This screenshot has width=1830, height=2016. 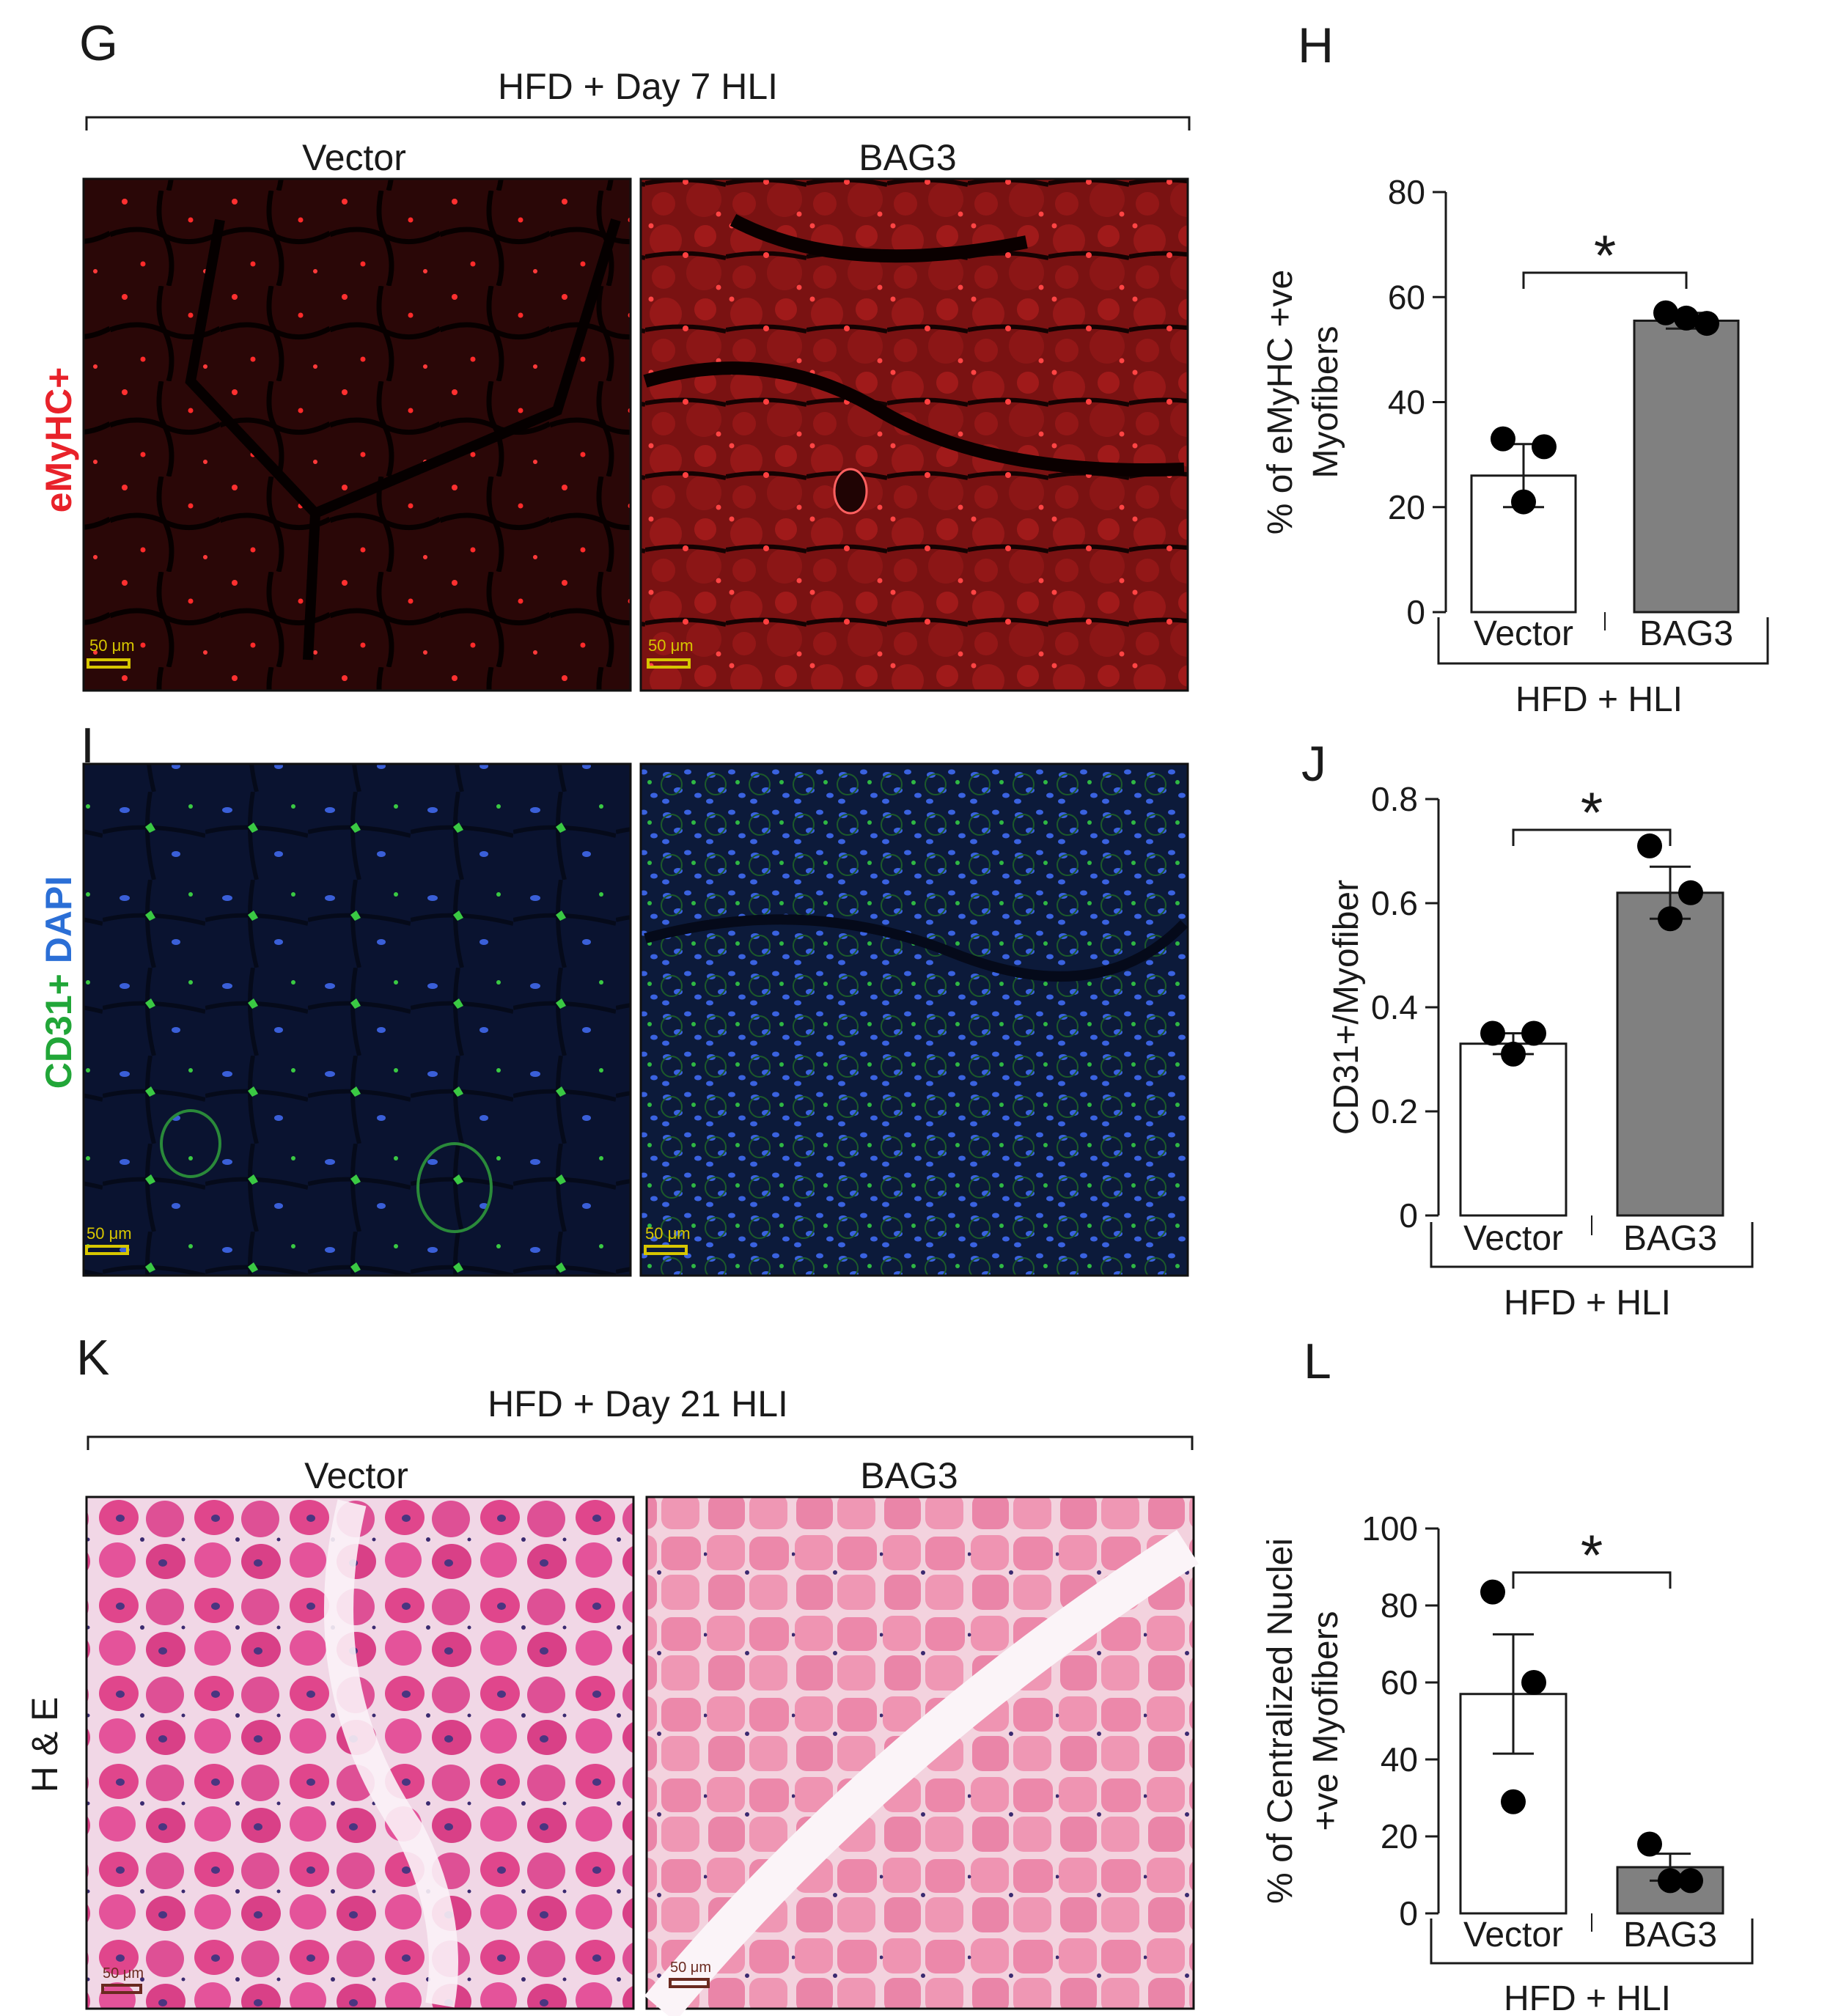 What do you see at coordinates (638, 123) in the screenshot?
I see `panel-g-bracket` at bounding box center [638, 123].